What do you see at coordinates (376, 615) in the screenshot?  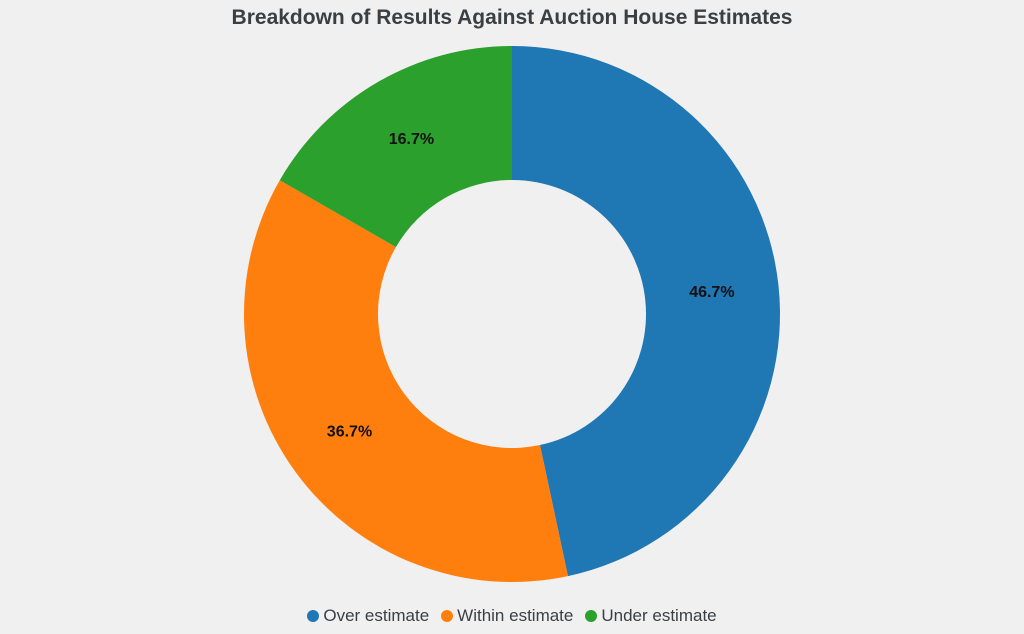 I see `legend-label-over-estimate: Over estimate` at bounding box center [376, 615].